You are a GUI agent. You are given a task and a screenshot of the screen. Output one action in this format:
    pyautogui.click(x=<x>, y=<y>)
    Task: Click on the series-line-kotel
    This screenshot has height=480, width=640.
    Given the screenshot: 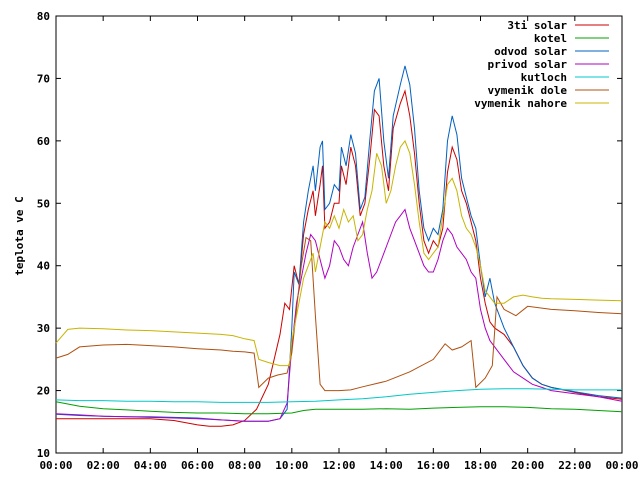 What is the action you would take?
    pyautogui.click(x=339, y=408)
    